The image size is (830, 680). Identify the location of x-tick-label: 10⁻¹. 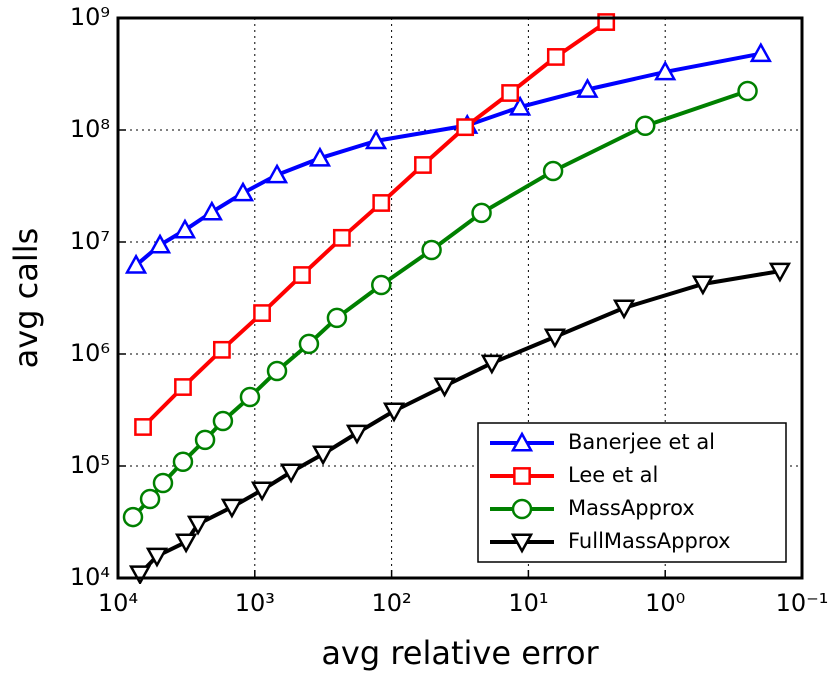
(802, 603).